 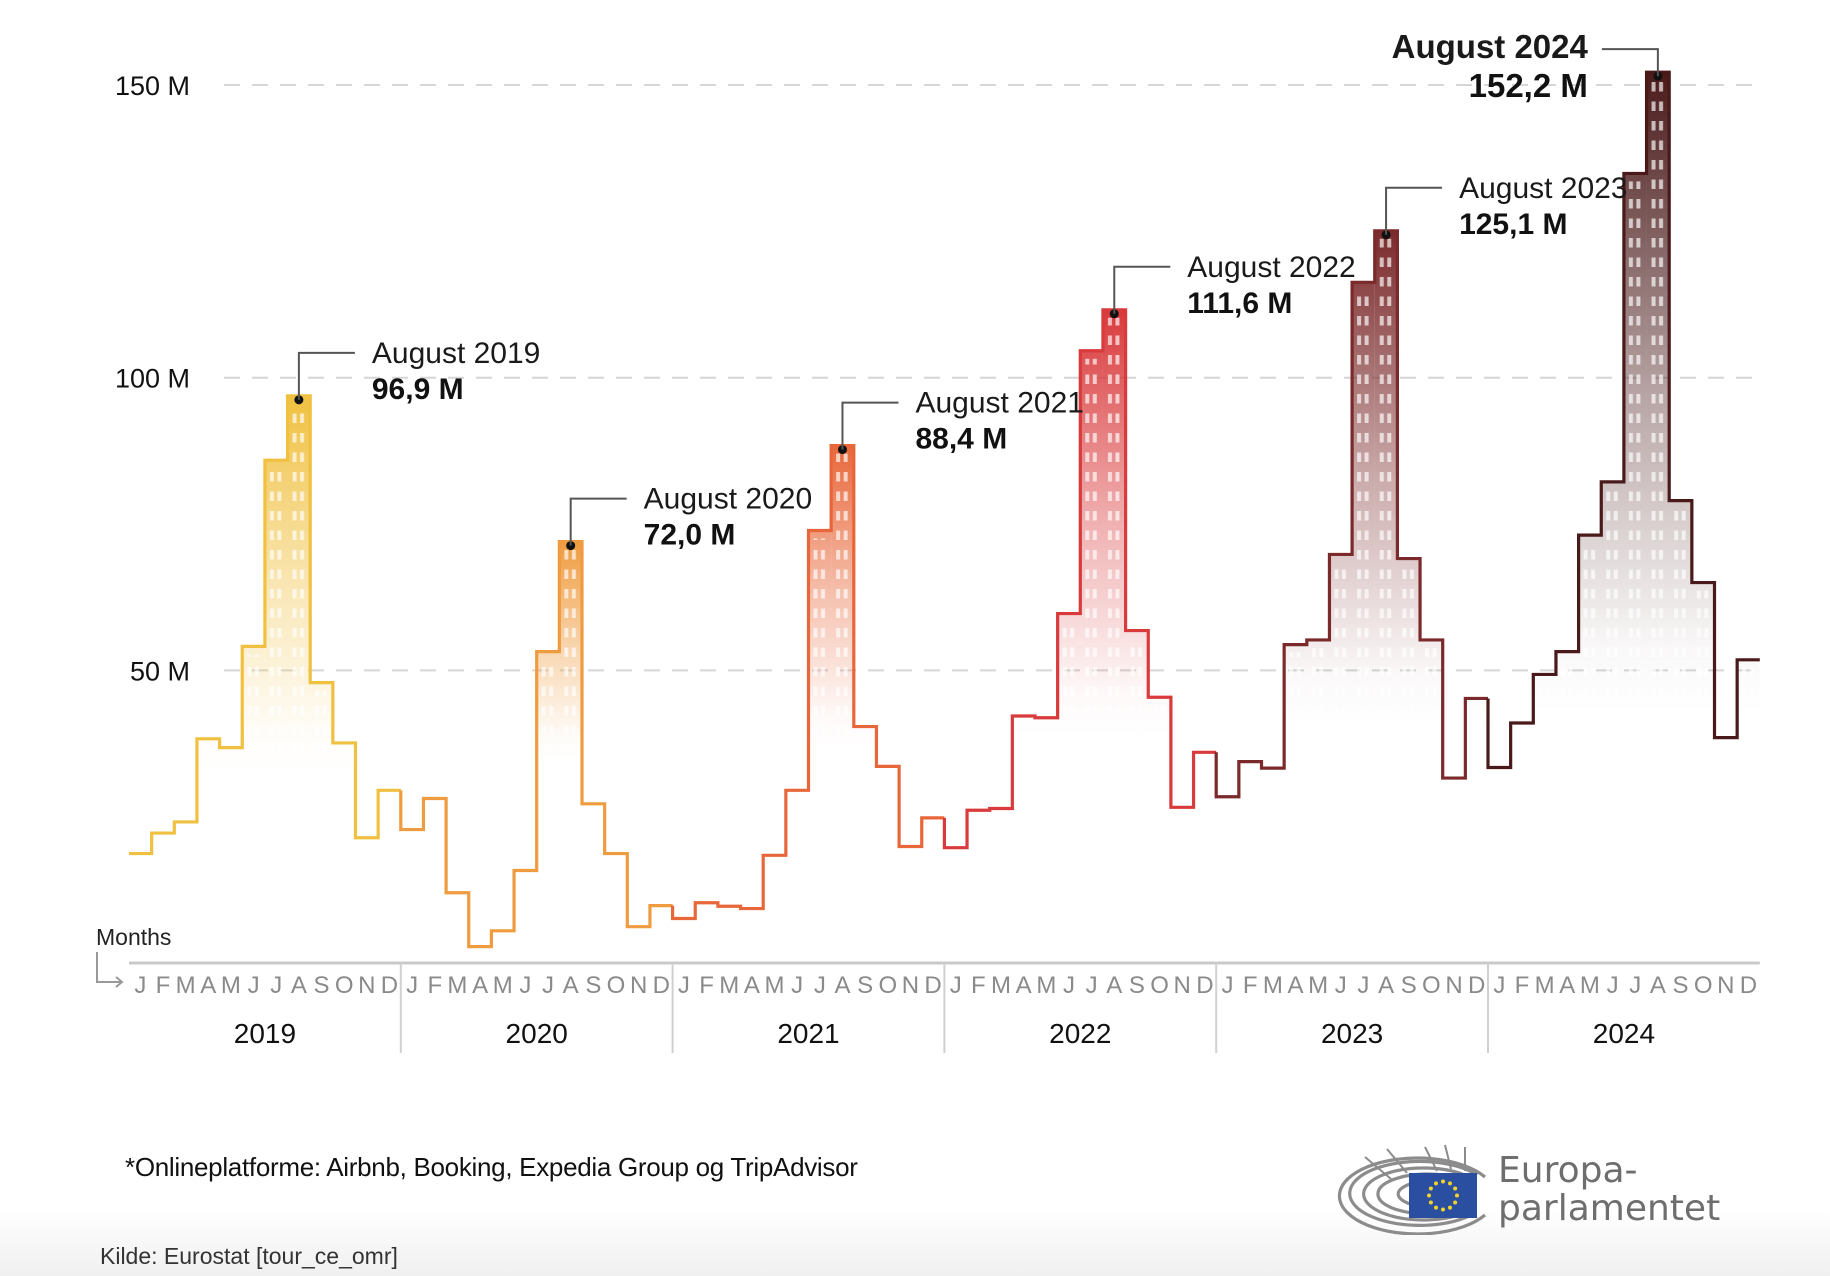 I want to click on annotation-label: August 2021, so click(x=999, y=403).